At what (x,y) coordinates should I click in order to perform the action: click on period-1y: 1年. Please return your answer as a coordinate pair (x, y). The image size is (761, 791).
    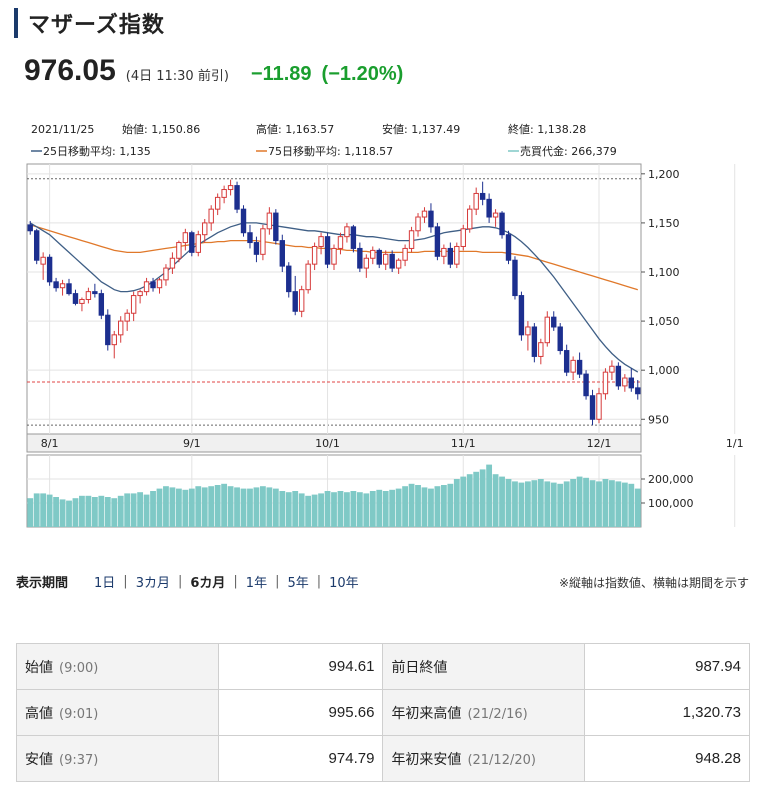
    Looking at the image, I should click on (256, 583).